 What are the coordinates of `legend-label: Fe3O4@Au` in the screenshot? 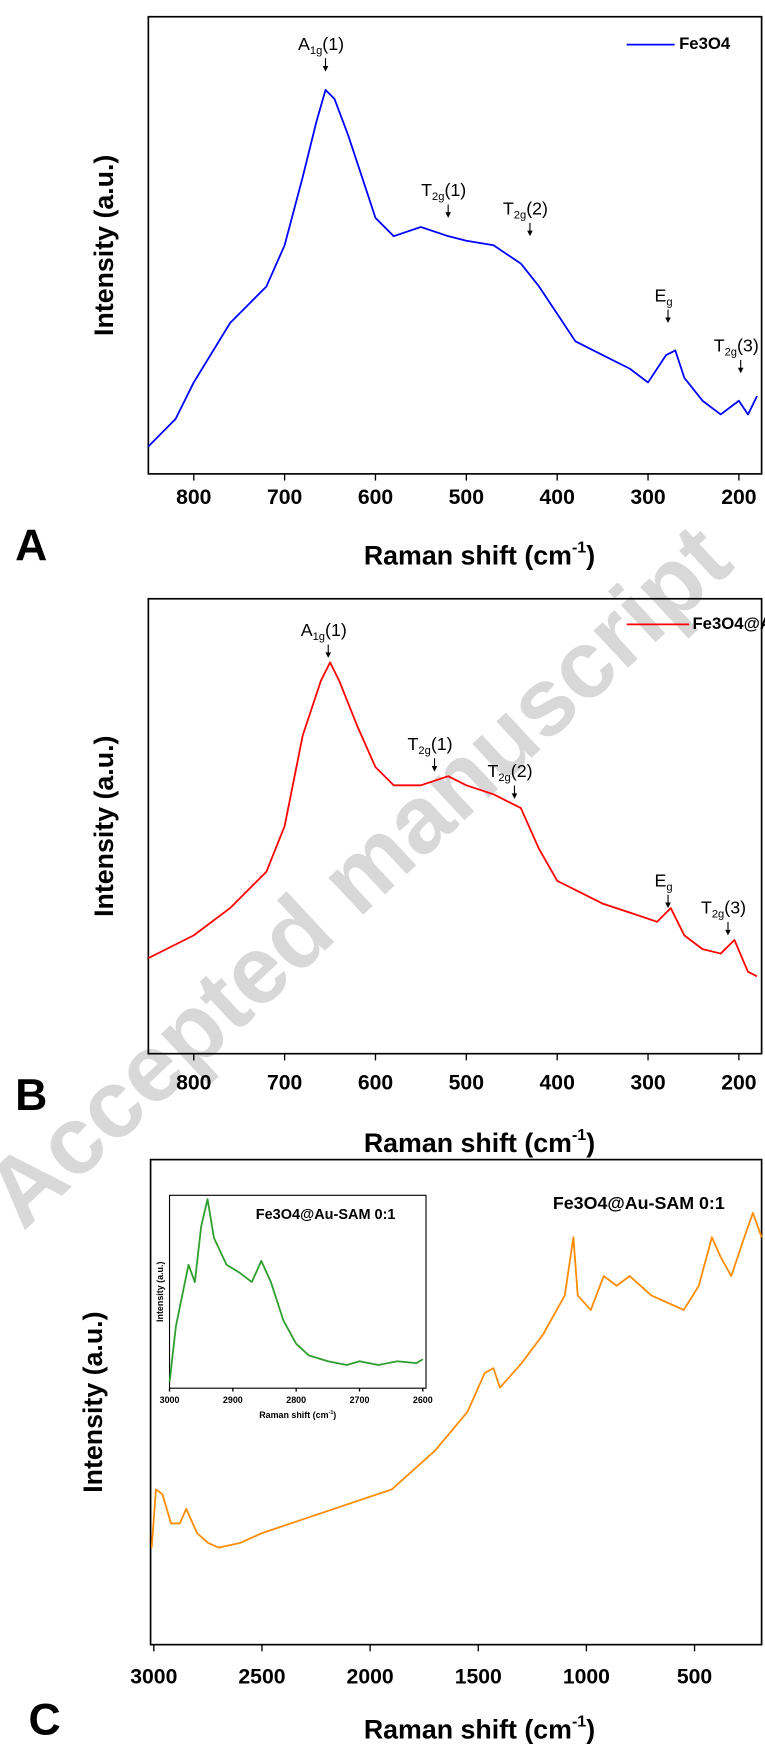 It's located at (728, 623).